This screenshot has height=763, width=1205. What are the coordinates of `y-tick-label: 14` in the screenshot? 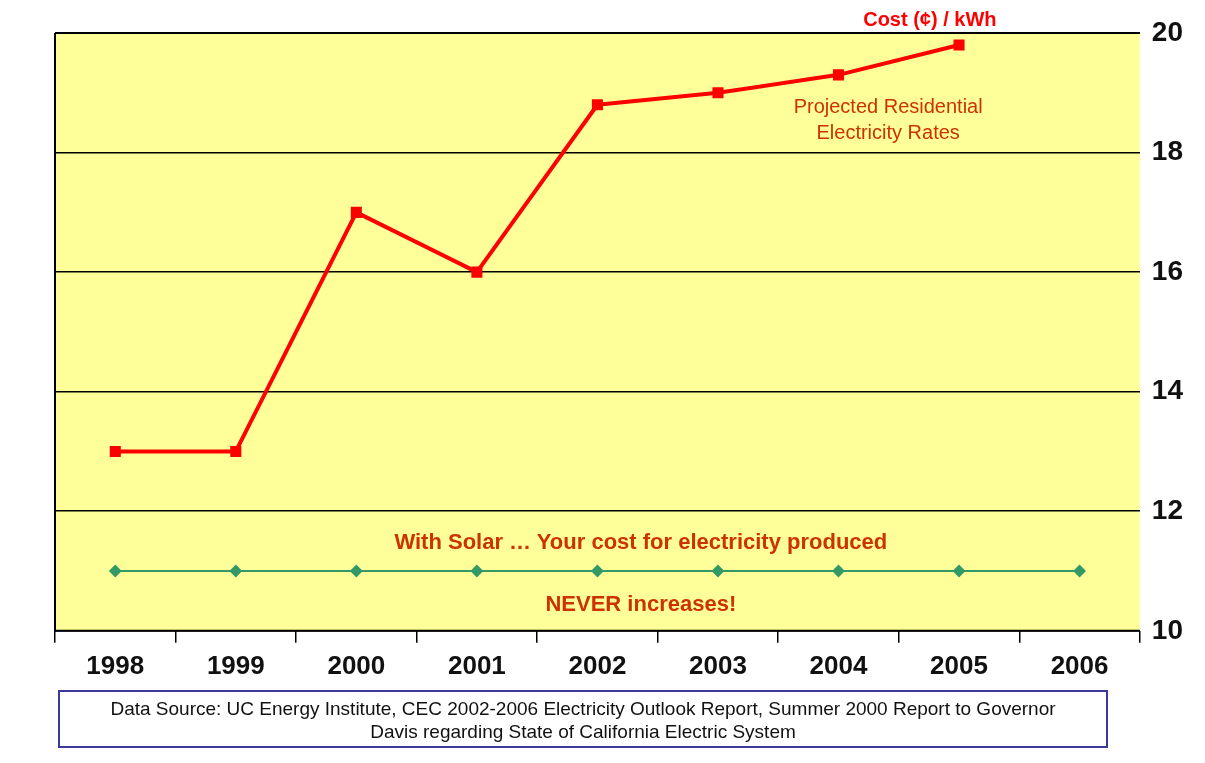 It's located at (1167, 390).